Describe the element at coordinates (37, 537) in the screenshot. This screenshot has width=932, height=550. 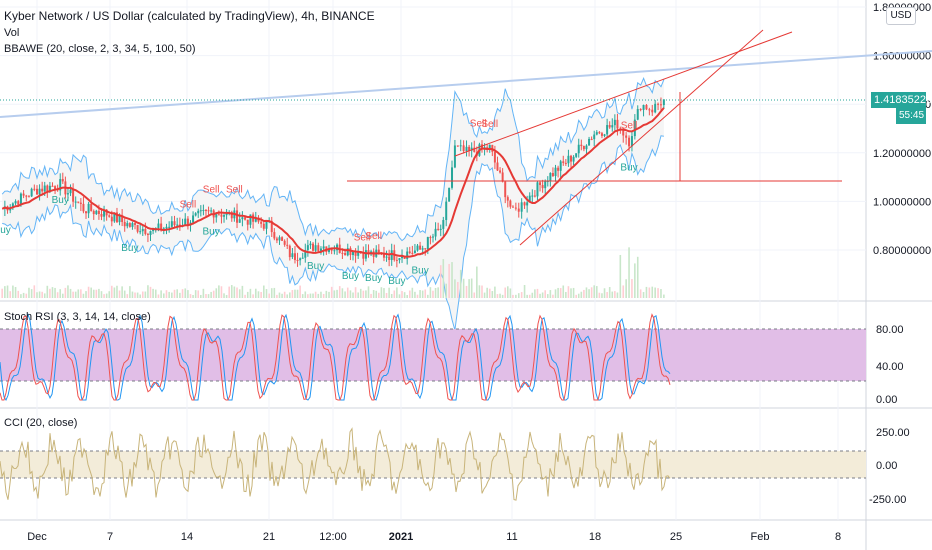
I see `time-tick-label: Dec` at that location.